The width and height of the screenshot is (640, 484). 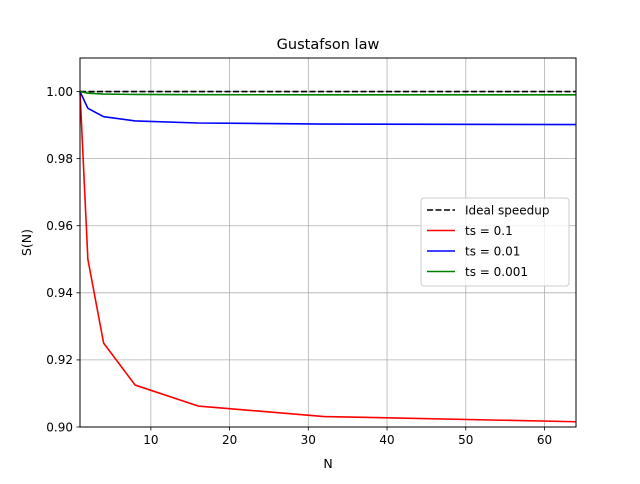 What do you see at coordinates (59, 92) in the screenshot?
I see `y-tick-label: 1.00` at bounding box center [59, 92].